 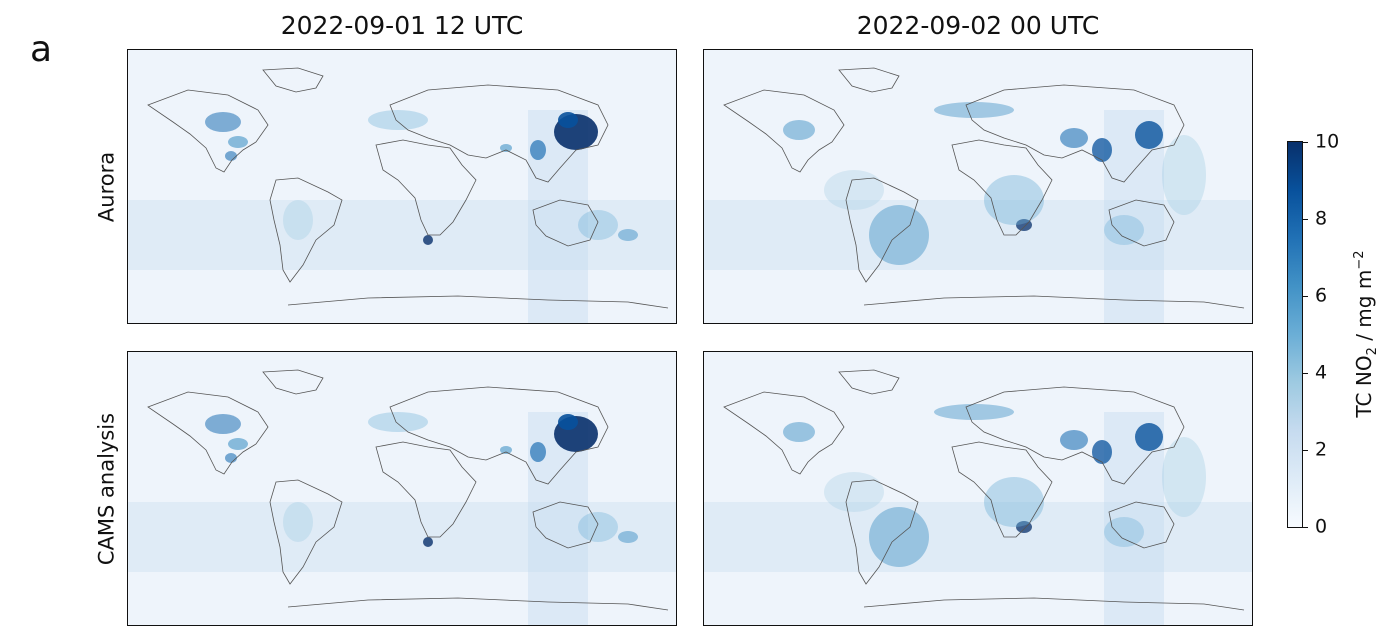 I want to click on panel-letter: a, so click(x=41, y=49).